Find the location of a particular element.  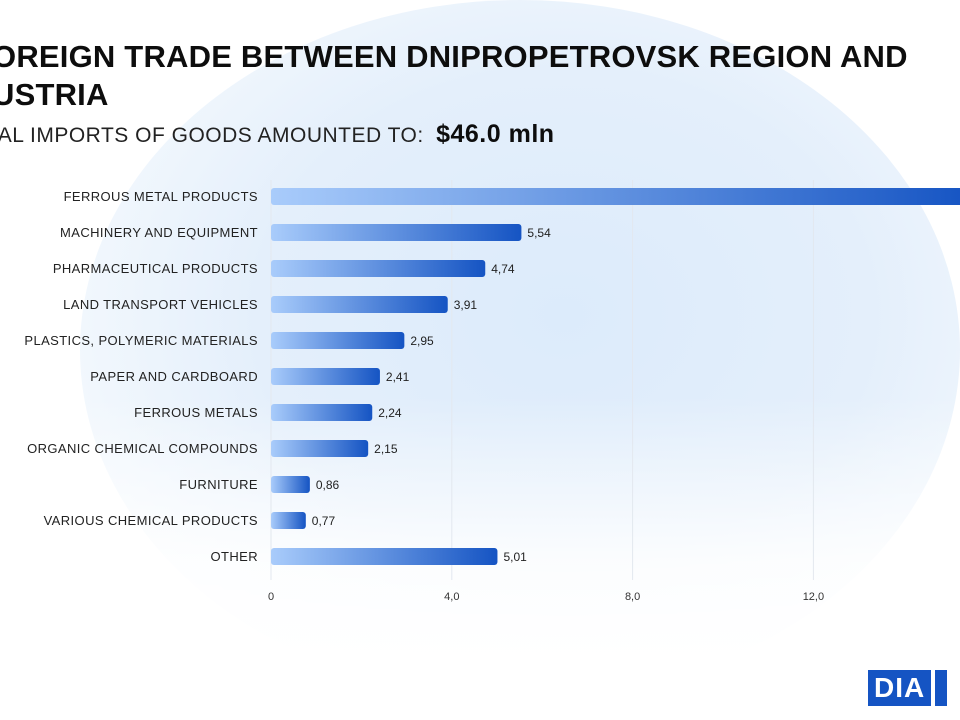

category-label: FERROUS METALS is located at coordinates (196, 412).